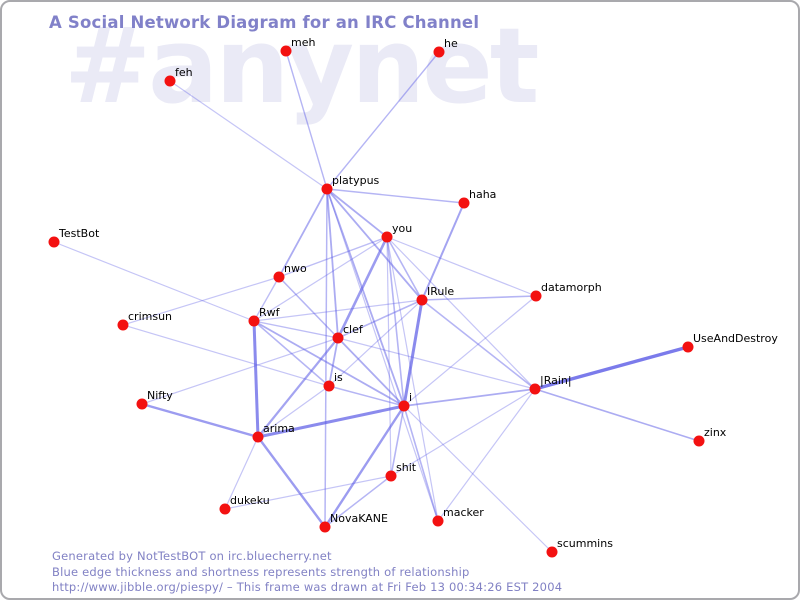  What do you see at coordinates (735, 338) in the screenshot?
I see `node-label-UseAndDestroy: UseAndDestroy` at bounding box center [735, 338].